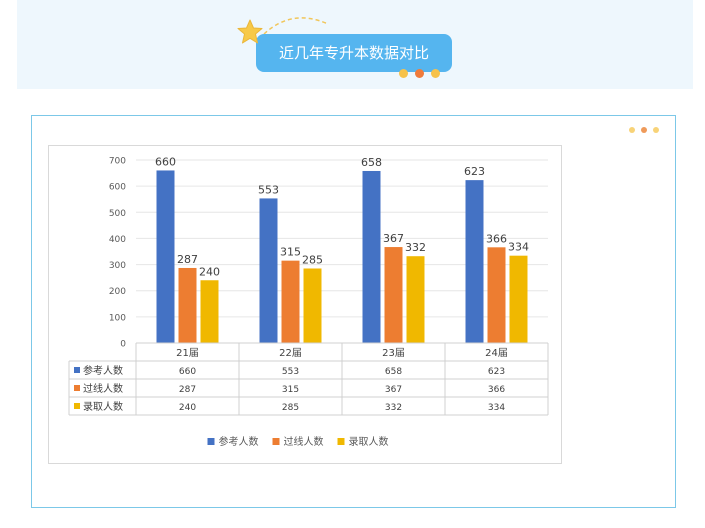 The image size is (705, 528). Describe the element at coordinates (209, 271) in the screenshot. I see `data-label: 240` at that location.